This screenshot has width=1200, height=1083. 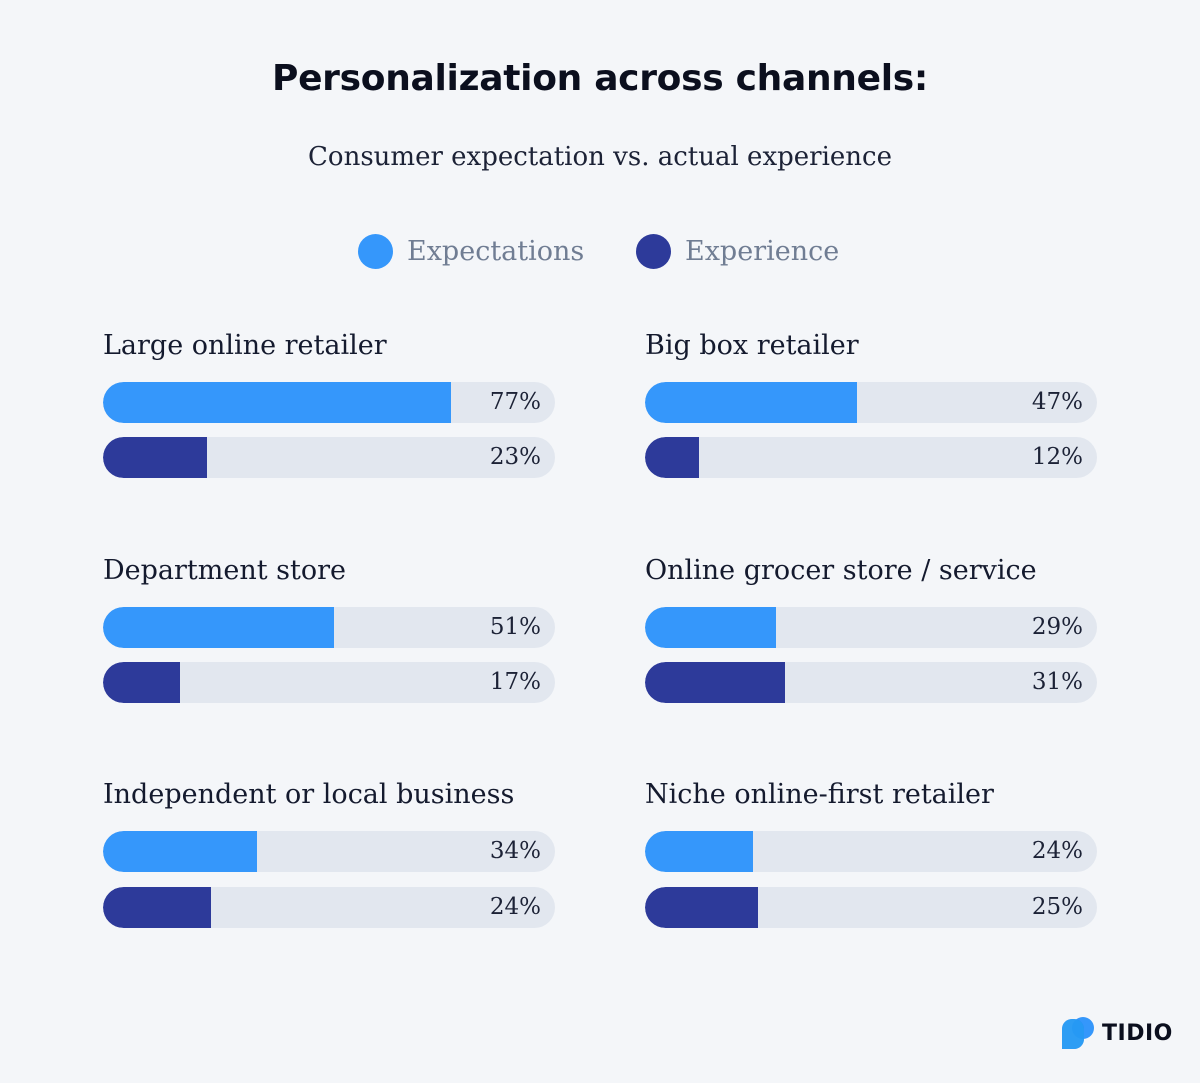 I want to click on panel-title: Big box retailer, so click(x=752, y=345).